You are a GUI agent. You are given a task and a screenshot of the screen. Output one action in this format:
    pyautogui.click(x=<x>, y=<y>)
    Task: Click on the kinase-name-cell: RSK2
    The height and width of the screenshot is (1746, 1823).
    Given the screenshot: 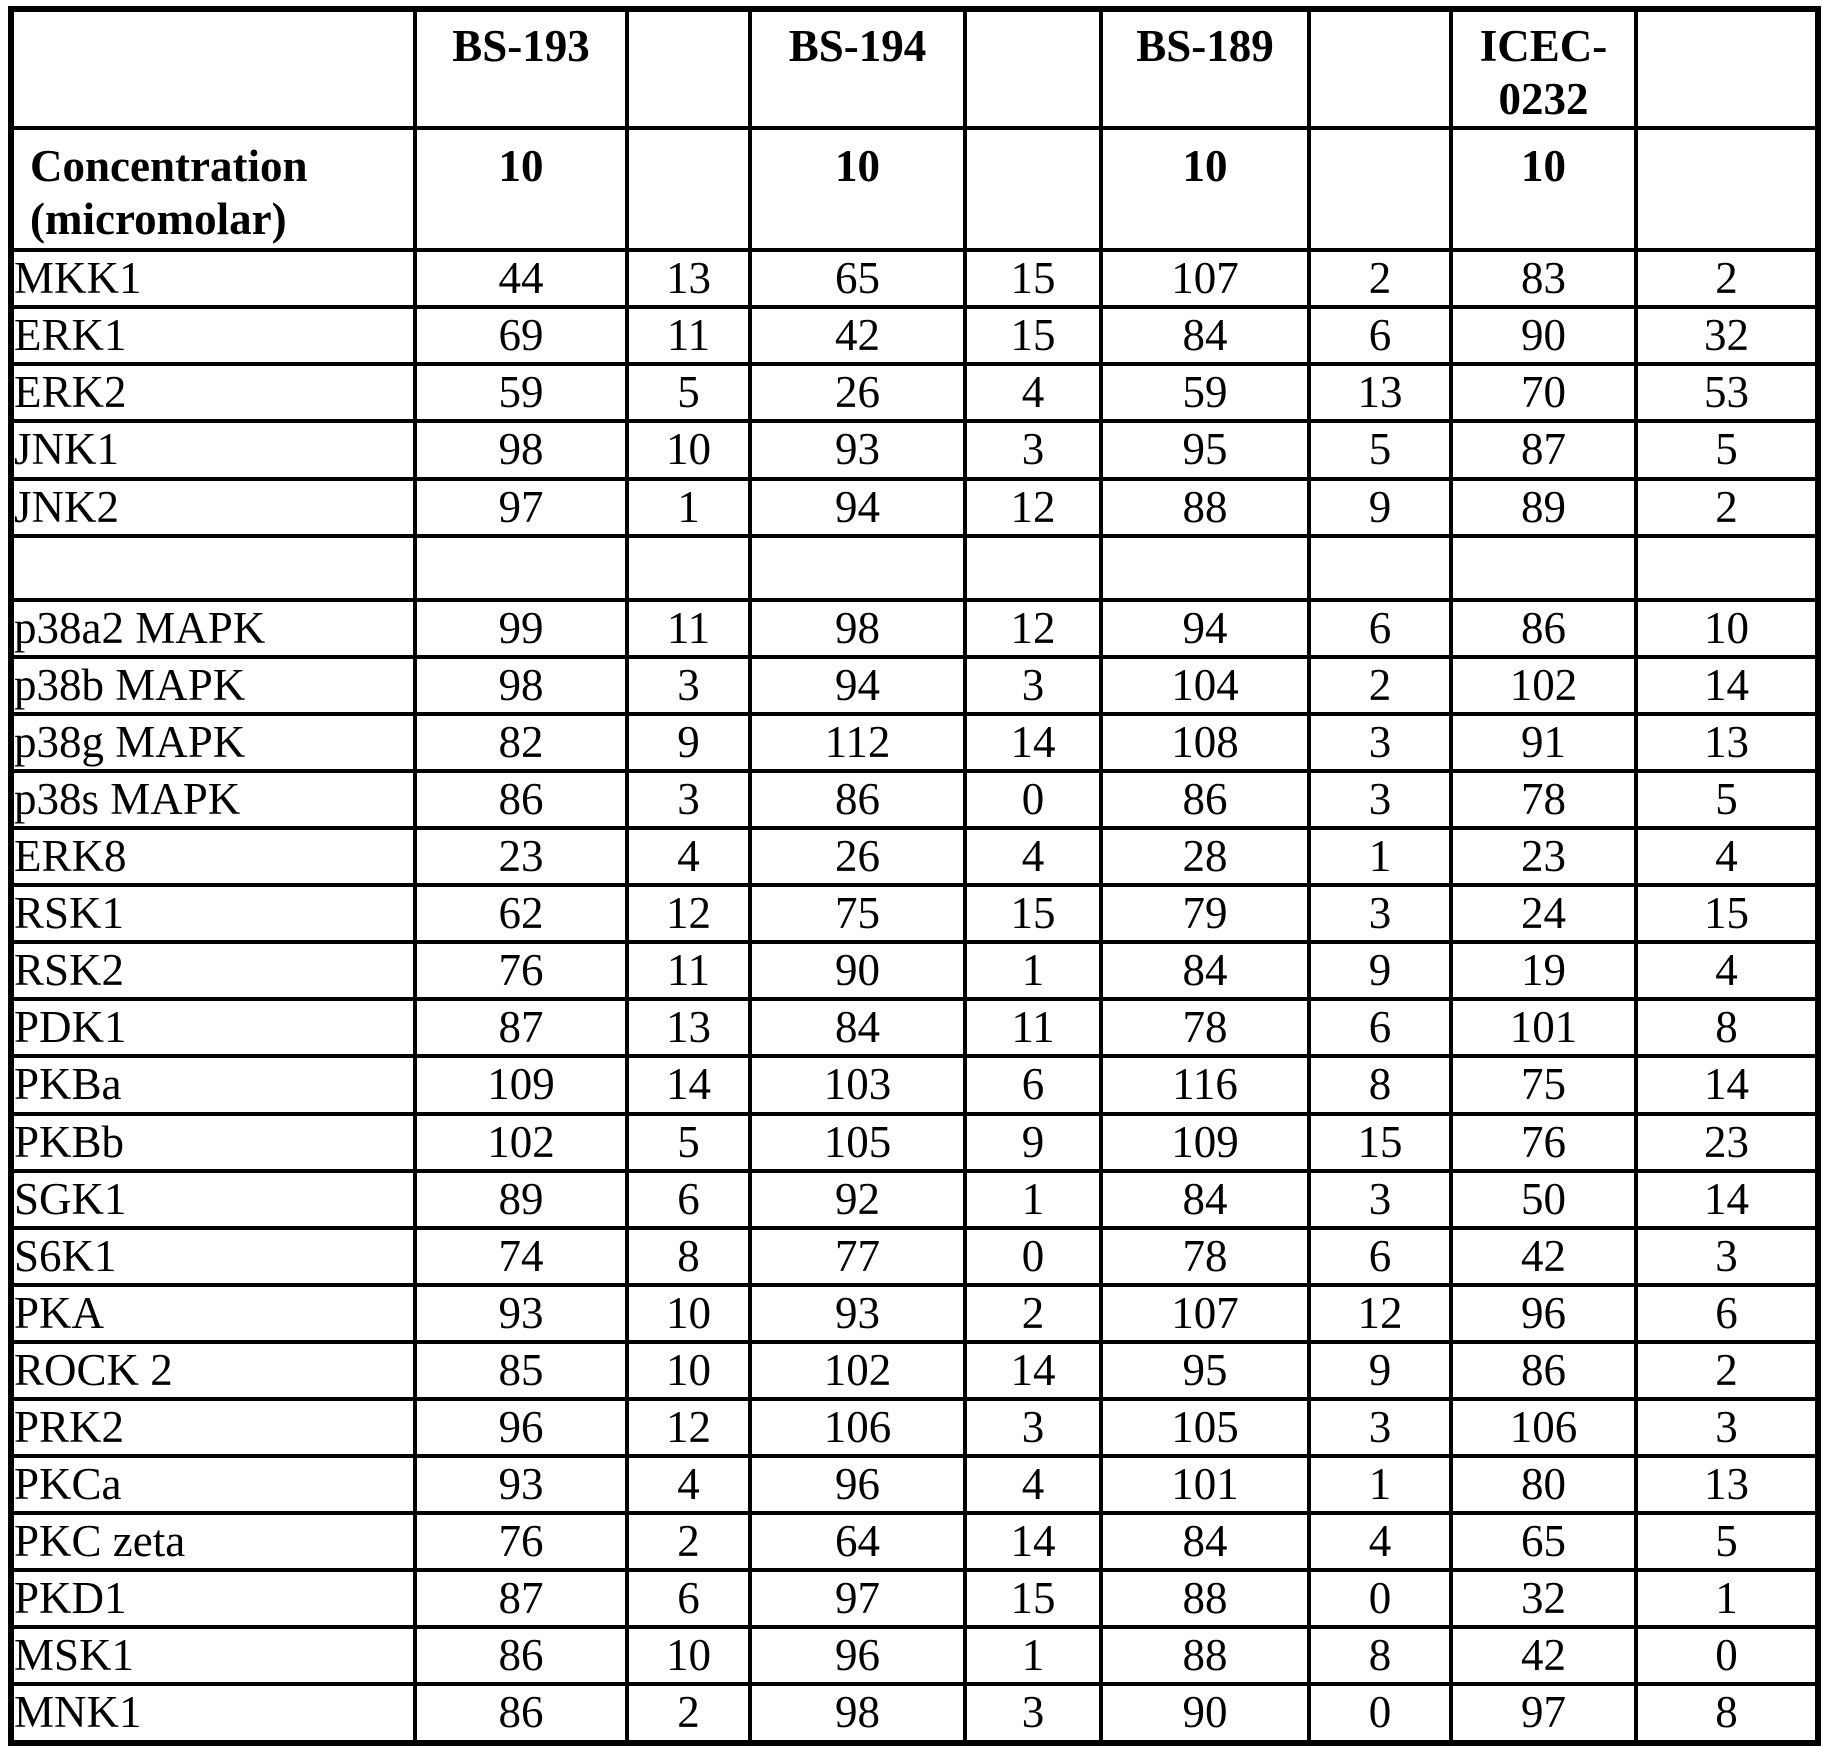 What is the action you would take?
    pyautogui.click(x=213, y=971)
    